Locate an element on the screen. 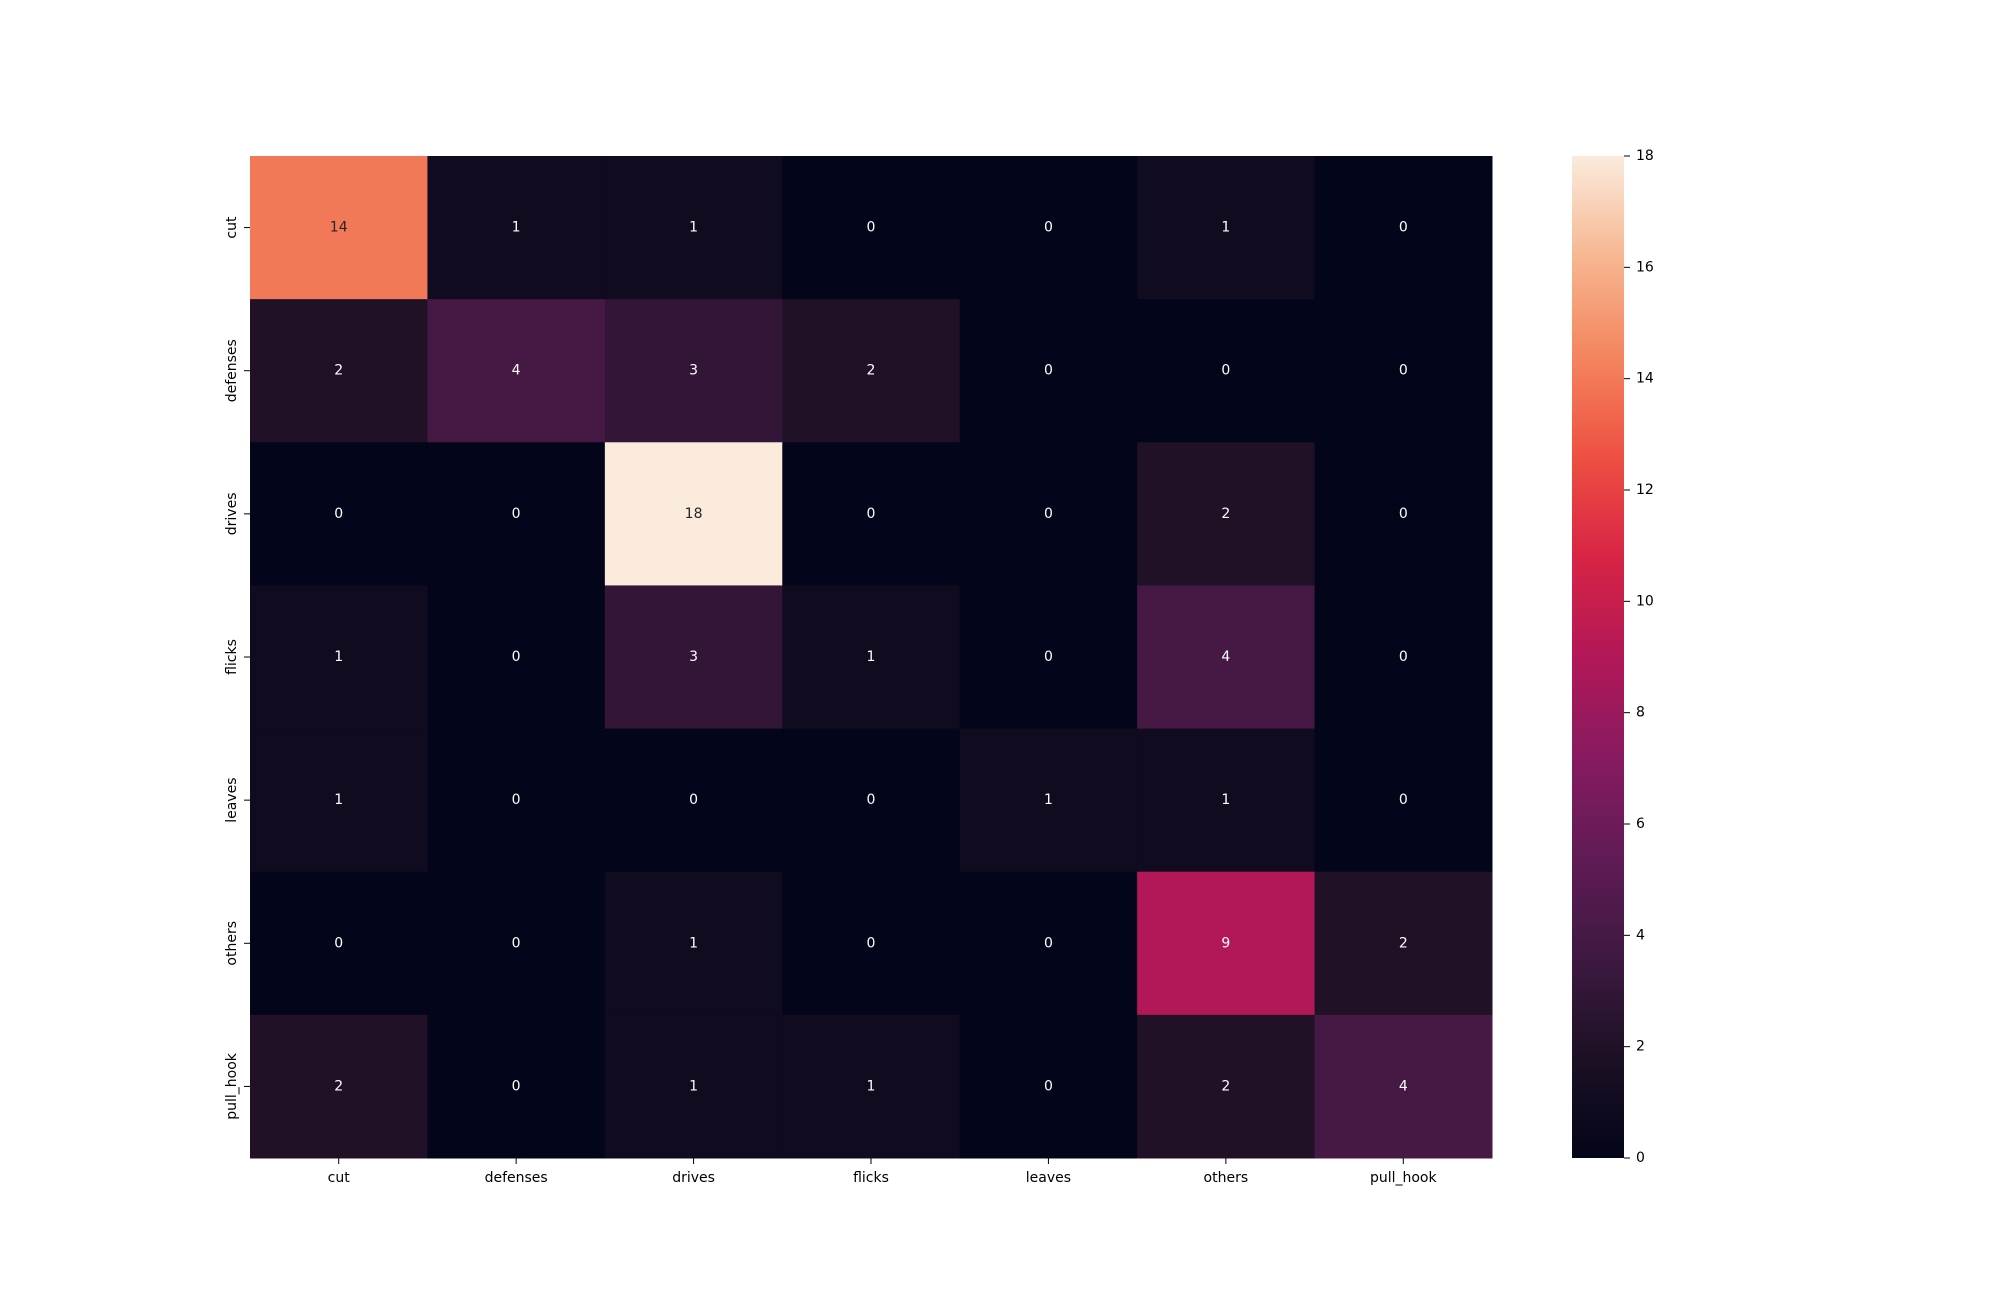 The height and width of the screenshot is (1305, 2000). colorbar-tick-label: 18 is located at coordinates (1645, 156).